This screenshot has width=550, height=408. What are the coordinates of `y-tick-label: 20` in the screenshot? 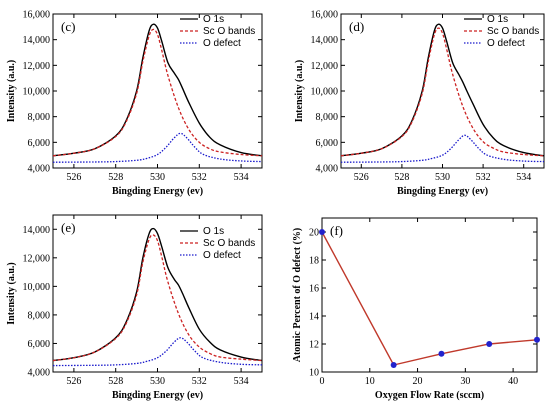 It's located at (314, 233).